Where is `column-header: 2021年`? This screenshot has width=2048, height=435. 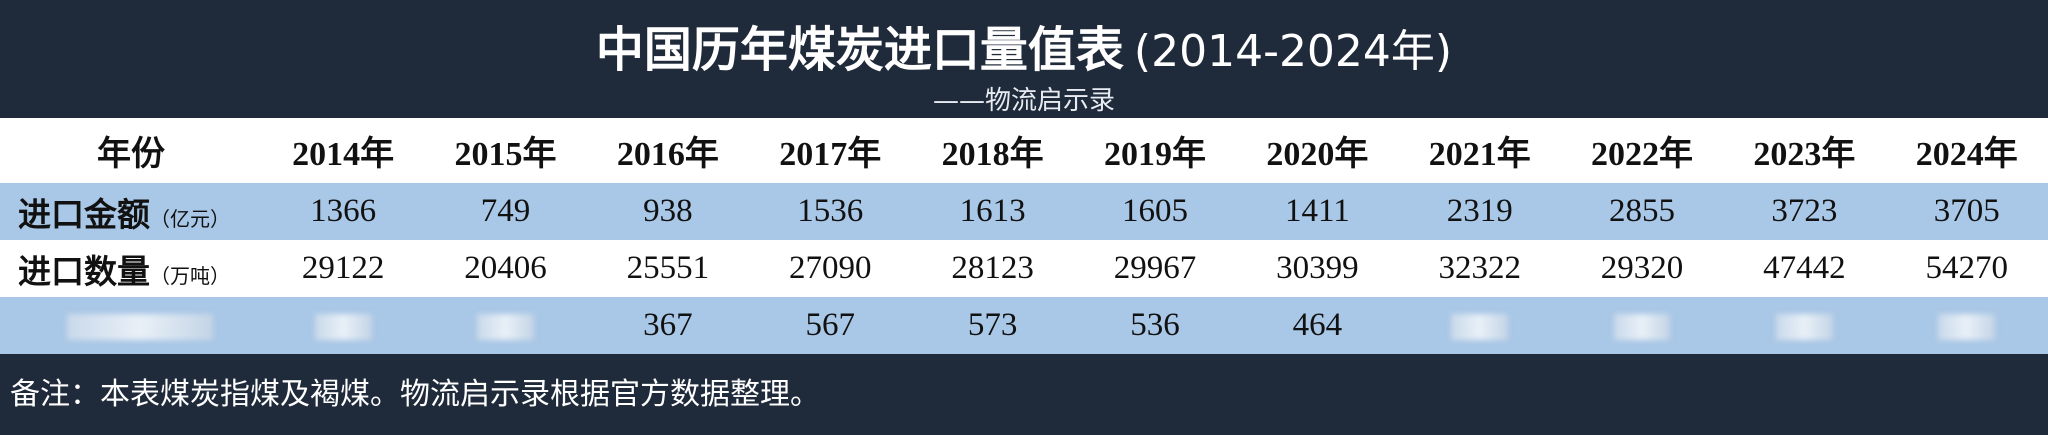 column-header: 2021年 is located at coordinates (1479, 150).